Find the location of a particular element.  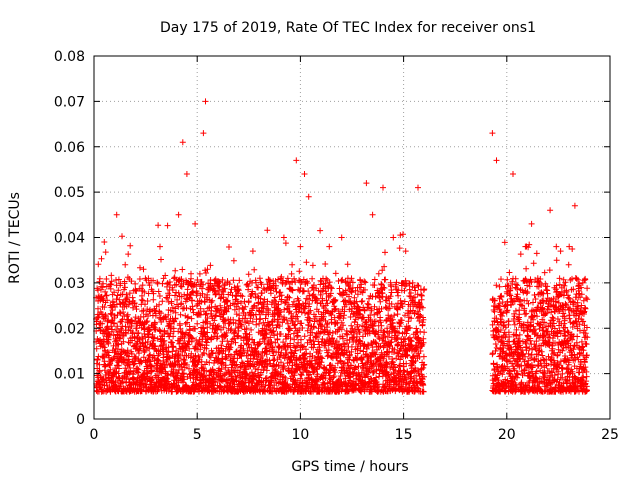

x-tick-label: 10 is located at coordinates (300, 435).